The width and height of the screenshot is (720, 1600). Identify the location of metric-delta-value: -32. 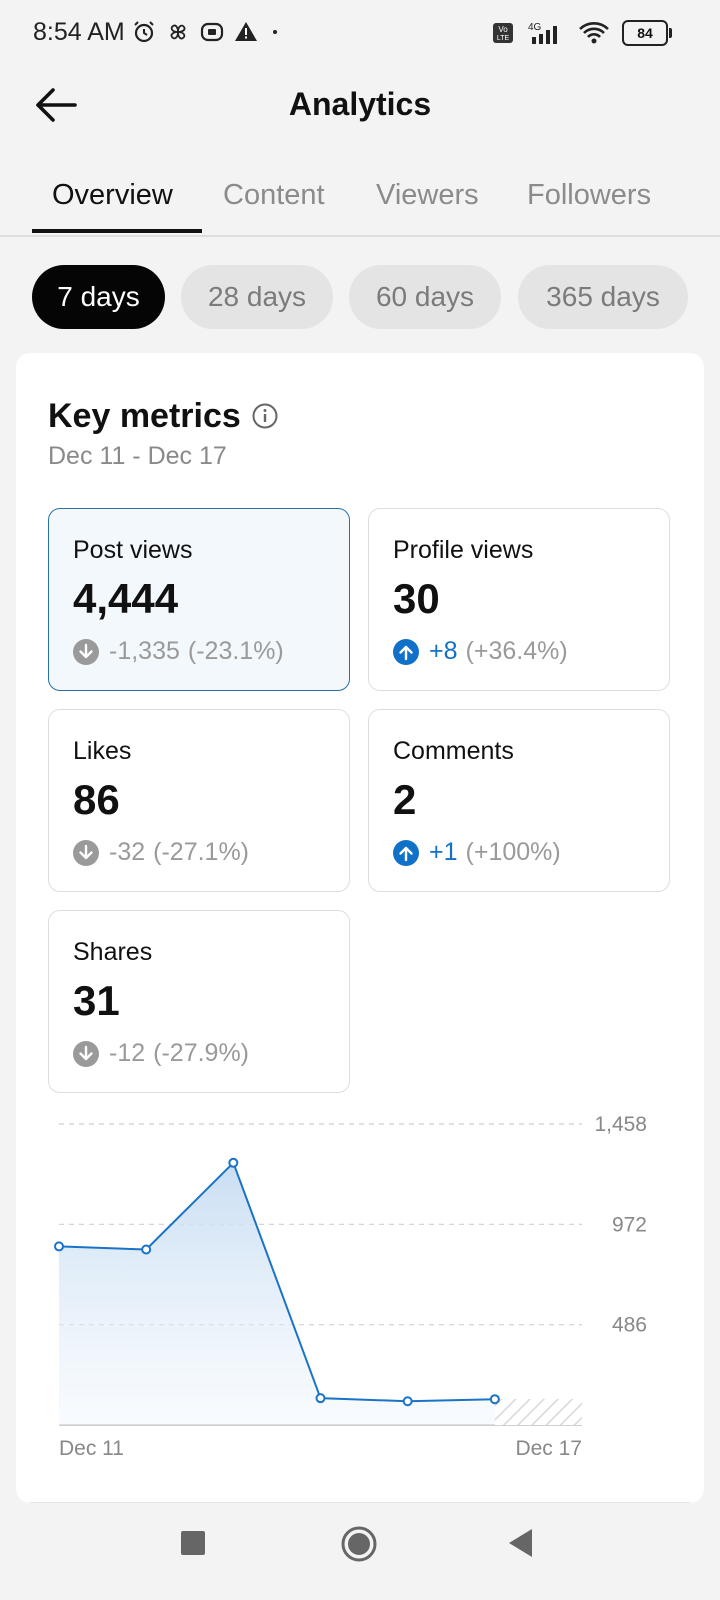
(127, 852).